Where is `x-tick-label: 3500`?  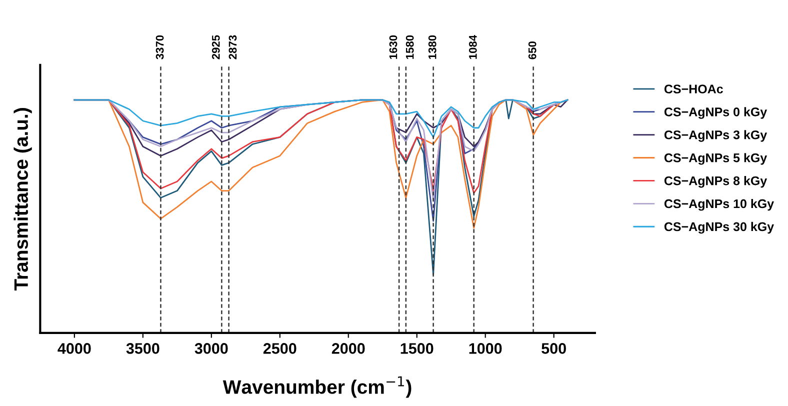
x-tick-label: 3500 is located at coordinates (143, 348).